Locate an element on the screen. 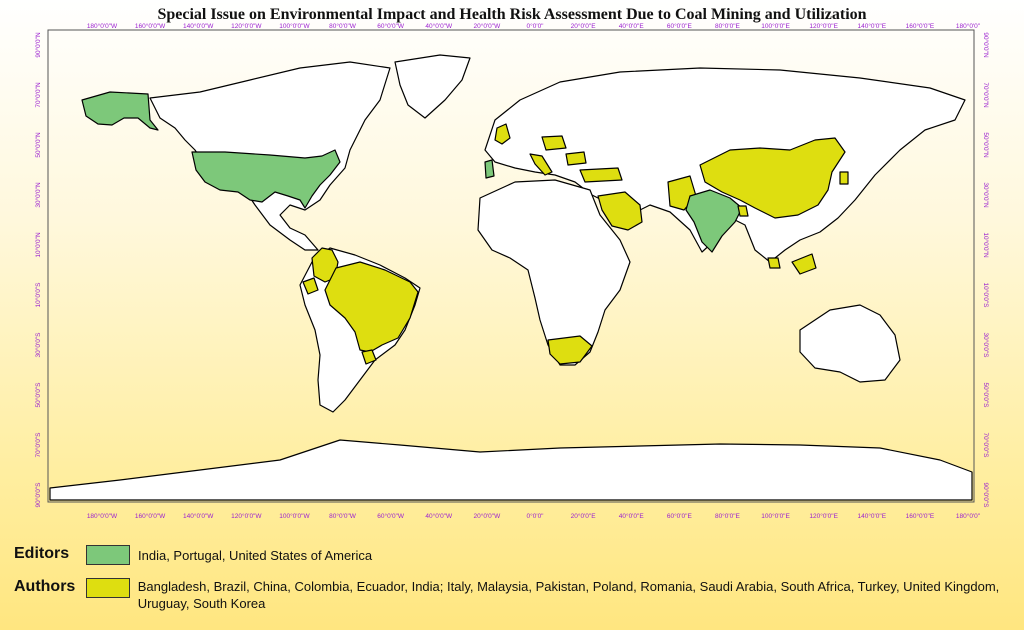 The width and height of the screenshot is (1024, 630). region-romania is located at coordinates (576, 158).